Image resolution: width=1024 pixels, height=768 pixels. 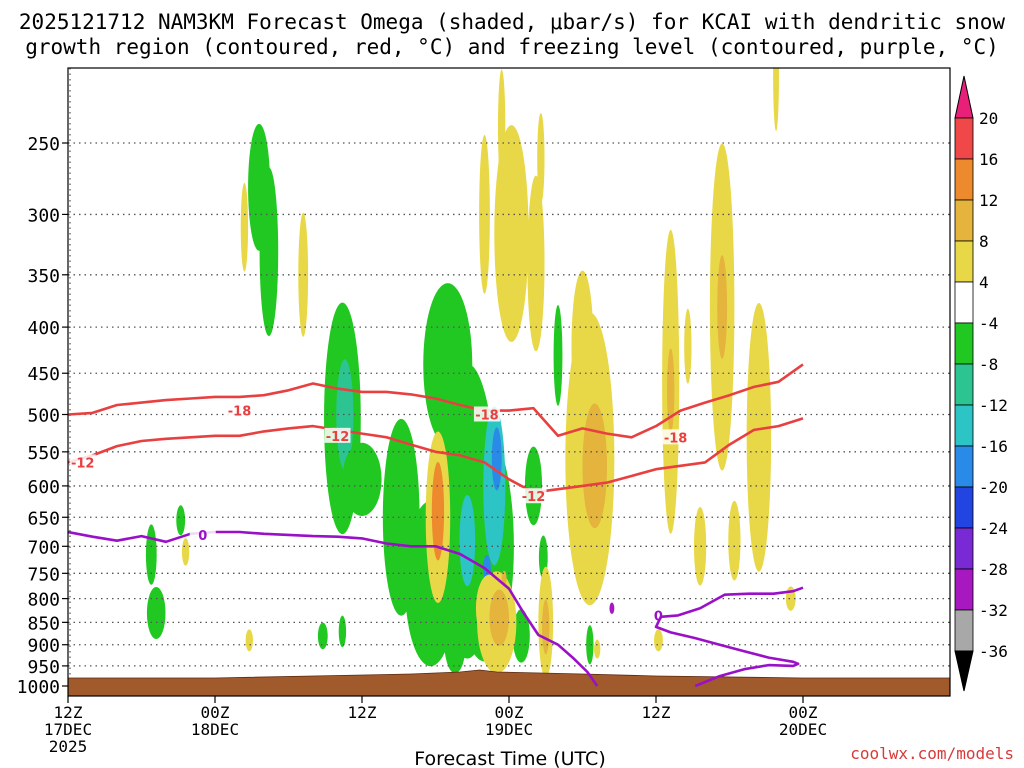 What do you see at coordinates (993, 610) in the screenshot?
I see `colorbar-label: -32` at bounding box center [993, 610].